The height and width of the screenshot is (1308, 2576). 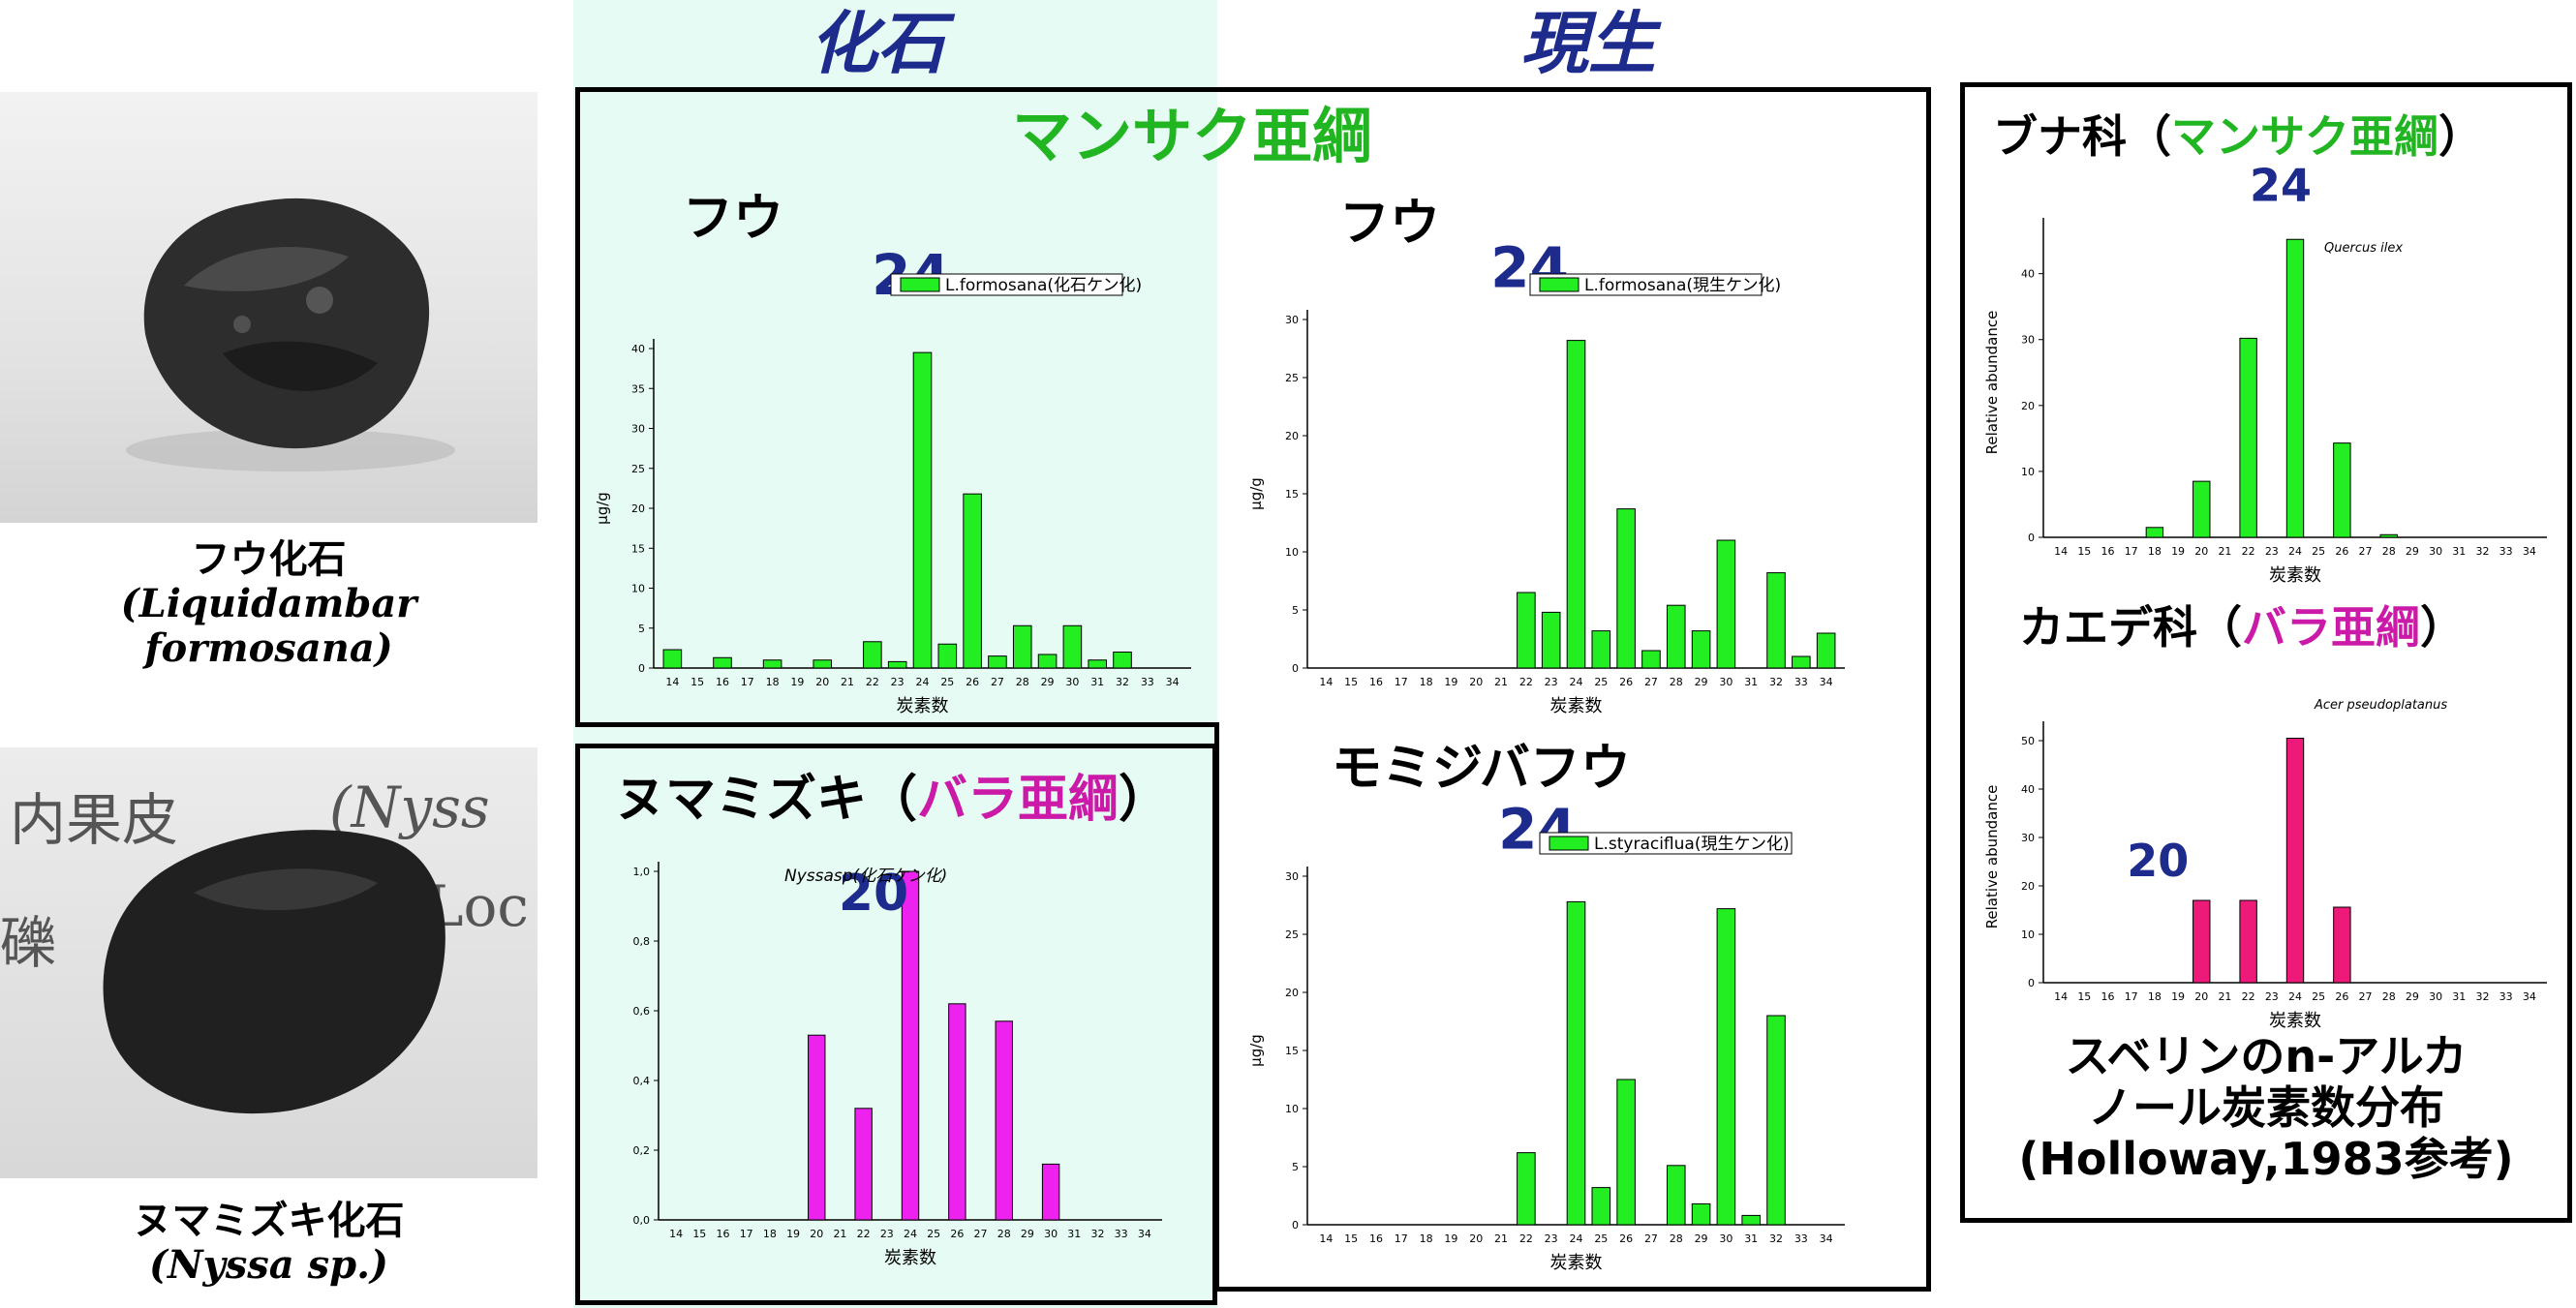 I want to click on summary-line3: (Holloway,1983参考), so click(x=2266, y=1158).